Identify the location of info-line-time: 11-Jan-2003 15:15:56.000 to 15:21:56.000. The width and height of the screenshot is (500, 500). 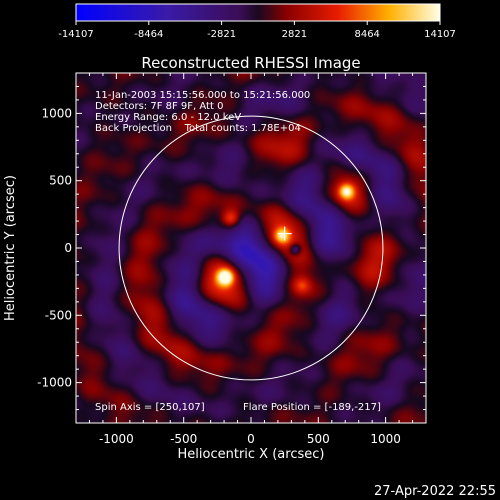
(202, 95).